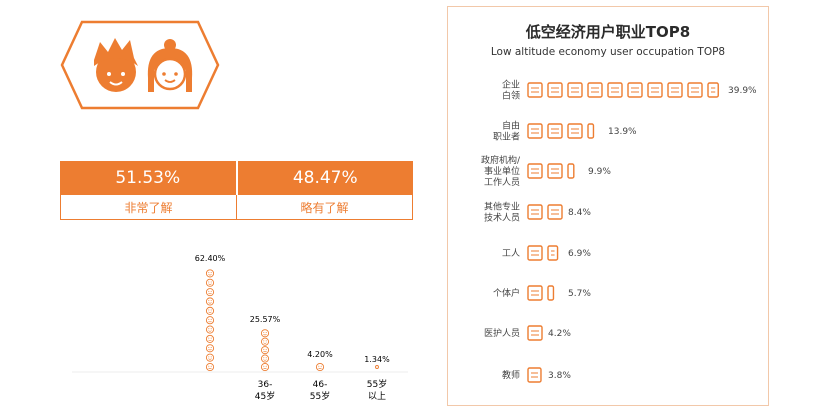 The image size is (830, 419). Describe the element at coordinates (559, 334) in the screenshot. I see `occupation-value-label: 4.2%` at that location.